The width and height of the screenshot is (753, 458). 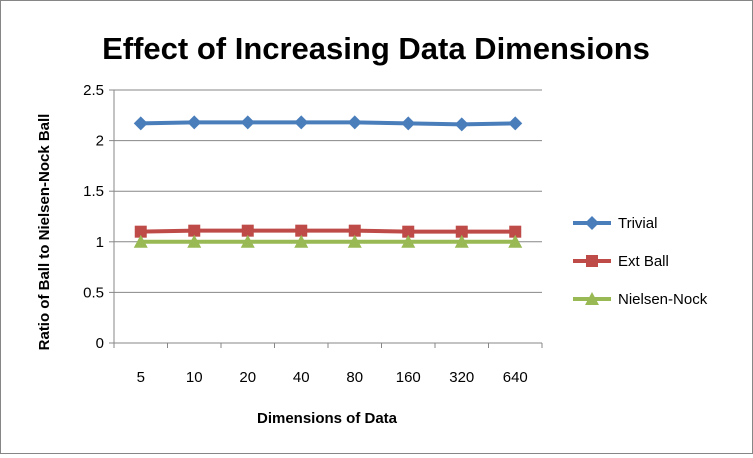 I want to click on x-tick-label: 80, so click(x=354, y=377).